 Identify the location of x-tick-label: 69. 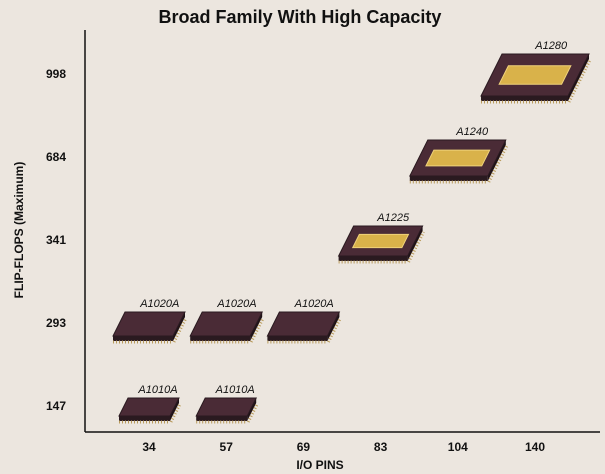
(304, 447).